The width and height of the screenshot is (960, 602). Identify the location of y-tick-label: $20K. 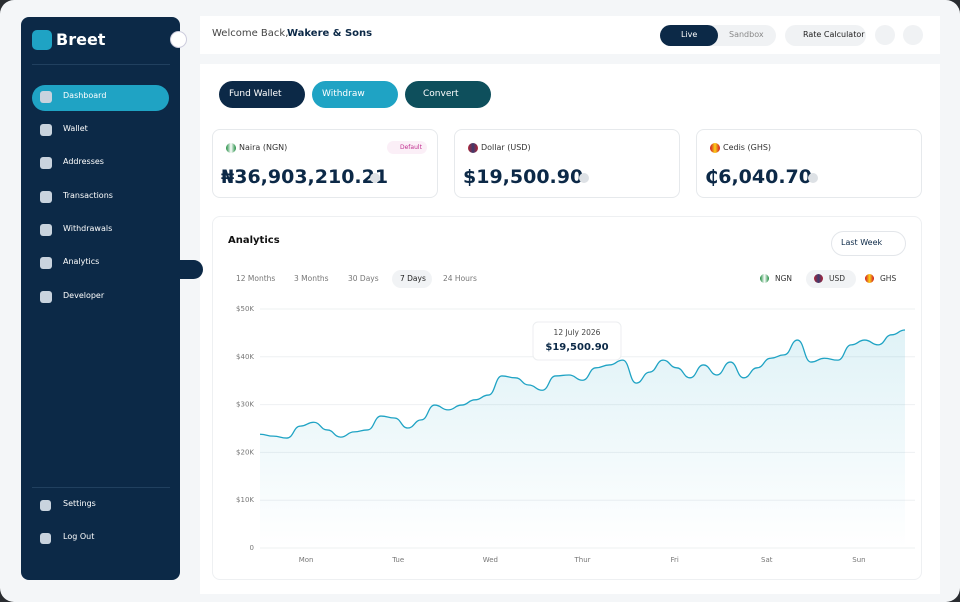
(245, 452).